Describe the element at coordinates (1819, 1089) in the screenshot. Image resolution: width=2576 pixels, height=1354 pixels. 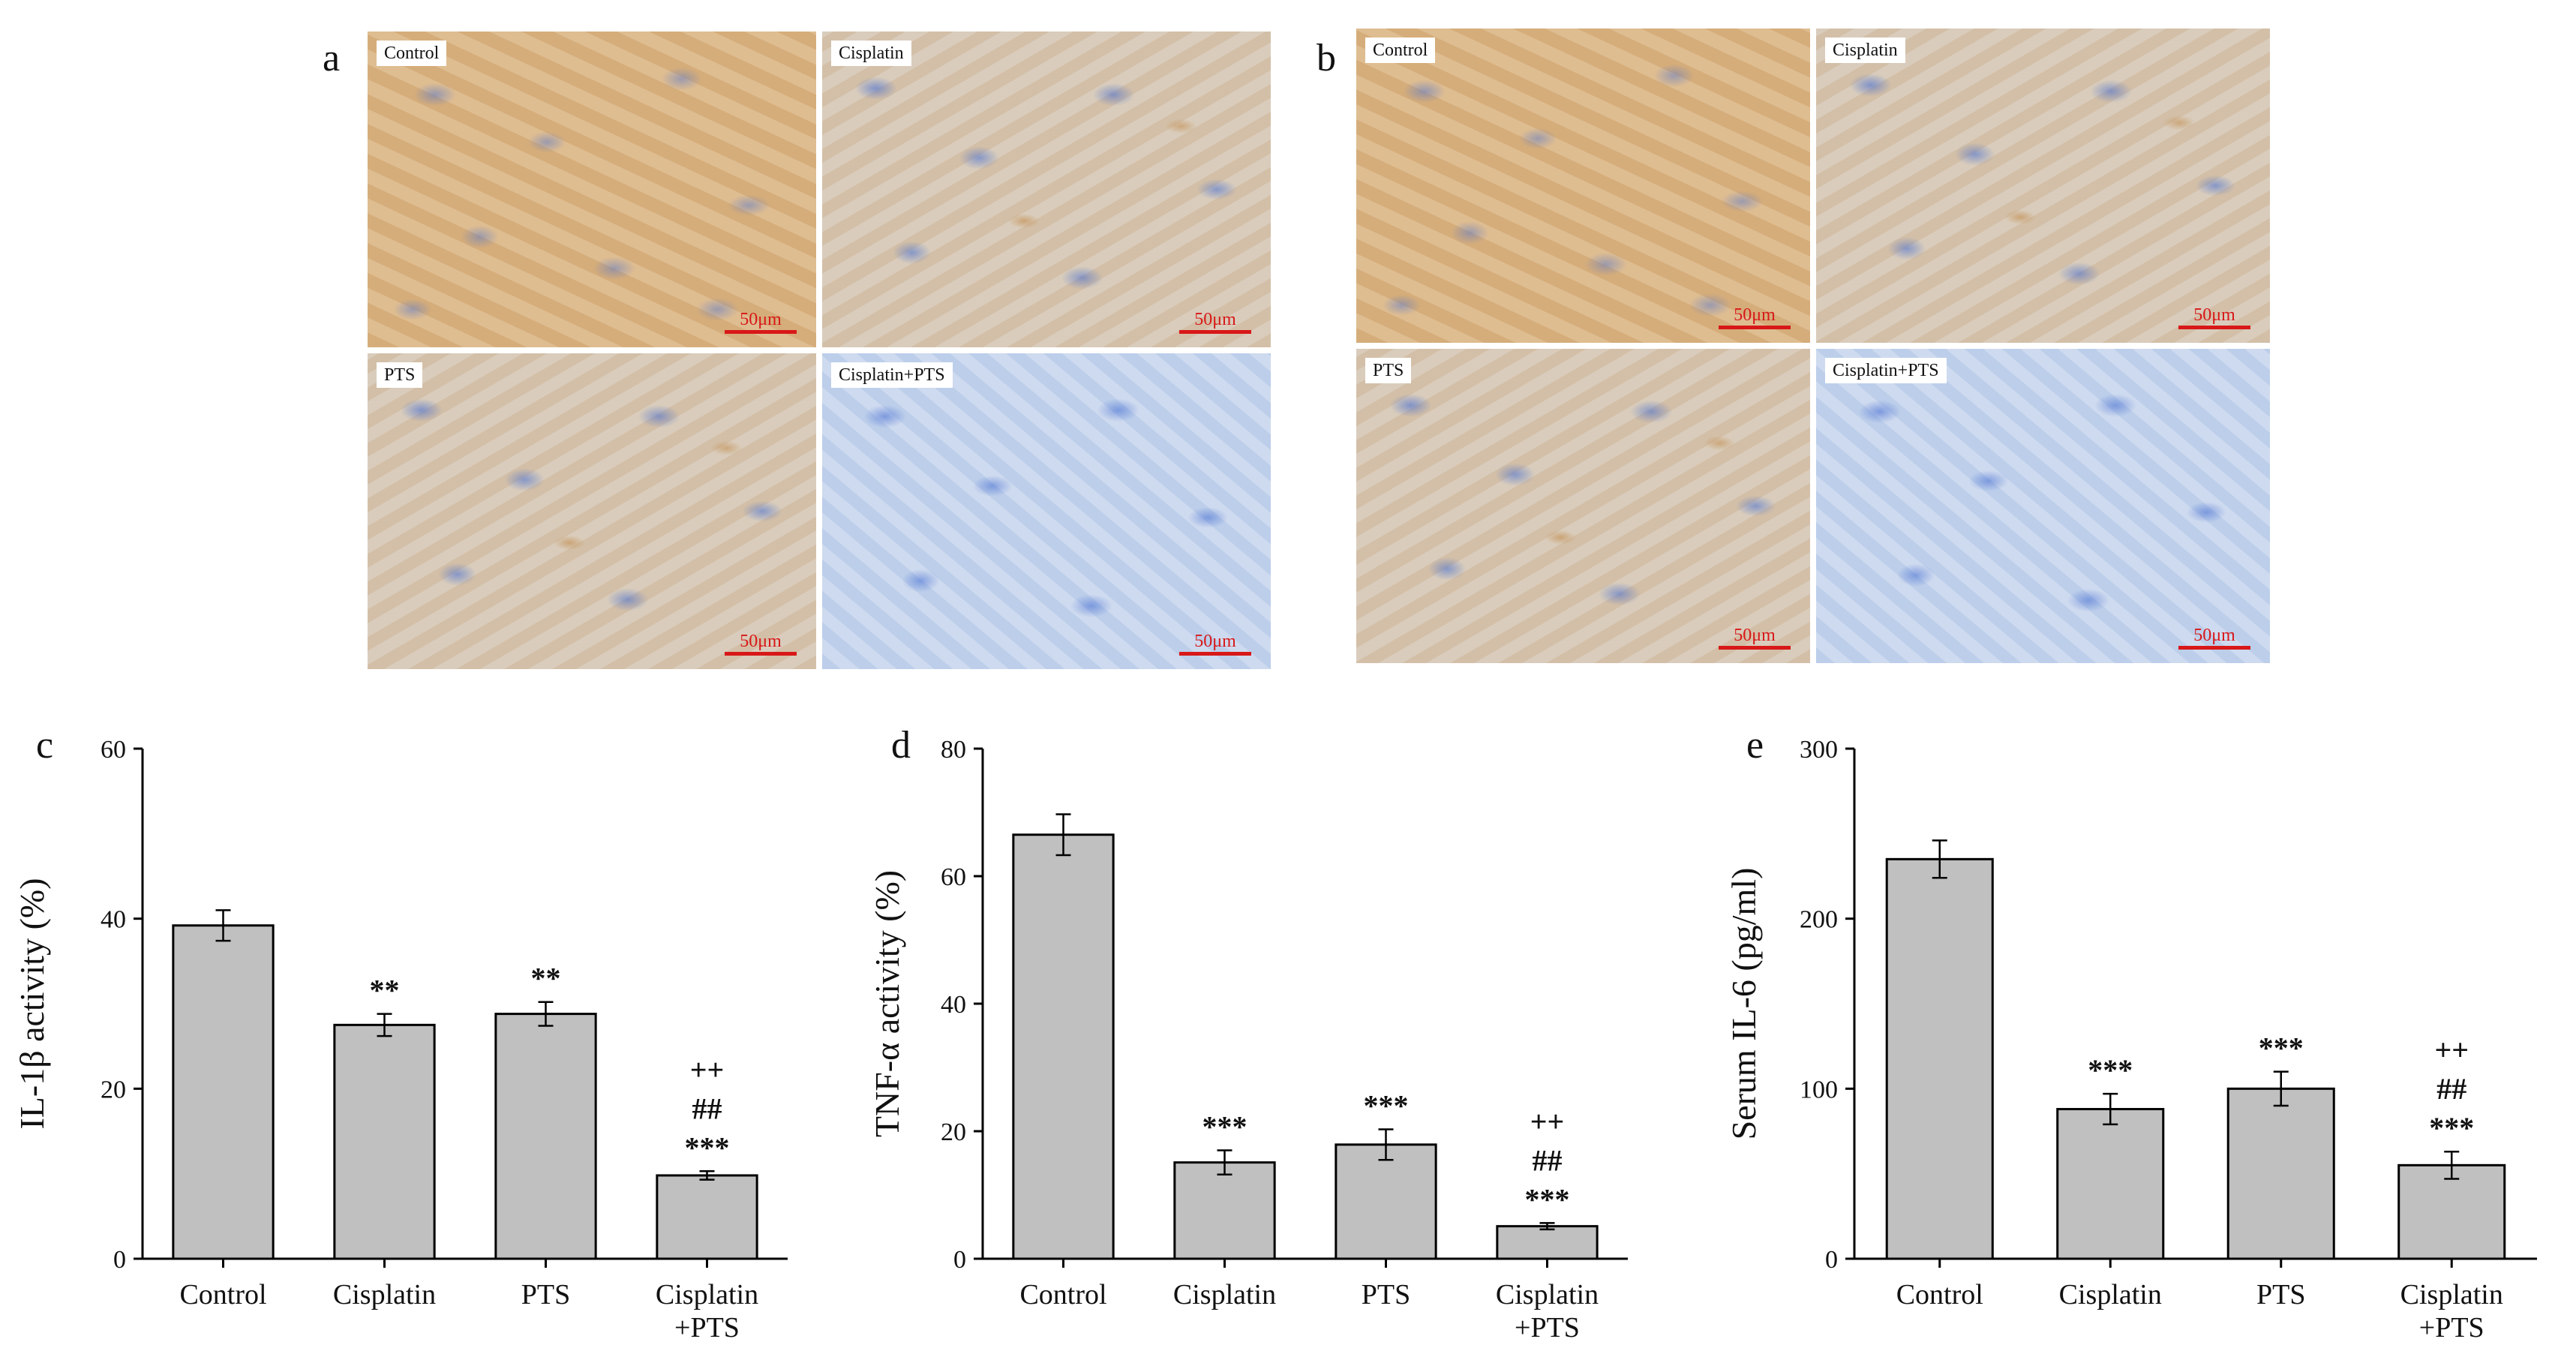
I see `y-tick-label: 100` at that location.